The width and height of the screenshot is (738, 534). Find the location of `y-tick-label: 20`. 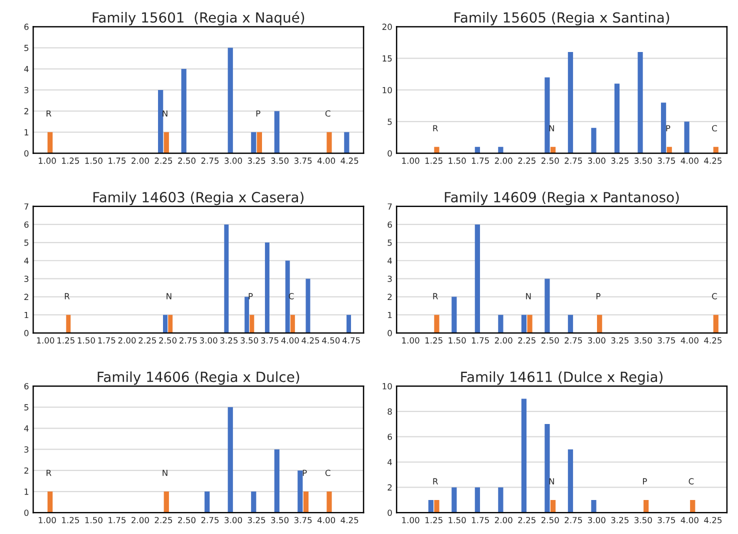

y-tick-label: 20 is located at coordinates (387, 27).